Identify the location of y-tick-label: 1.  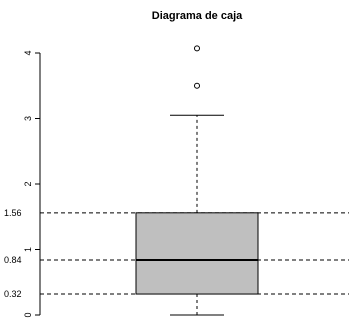
(28, 249).